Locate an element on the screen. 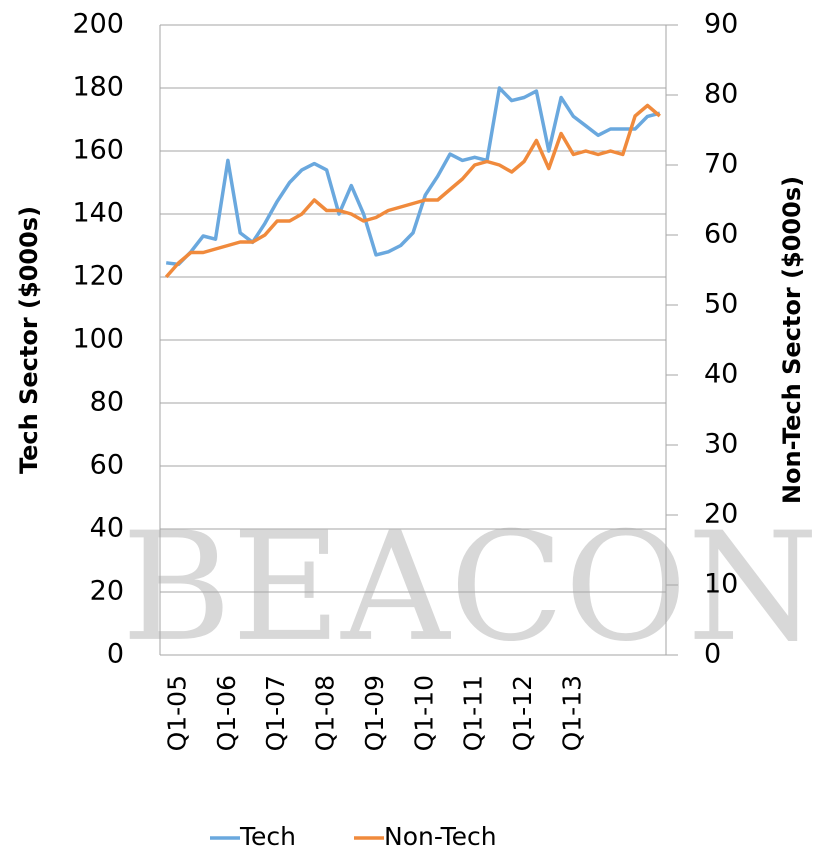 The height and width of the screenshot is (858, 813). x-tick-label: Q1-12 is located at coordinates (522, 713).